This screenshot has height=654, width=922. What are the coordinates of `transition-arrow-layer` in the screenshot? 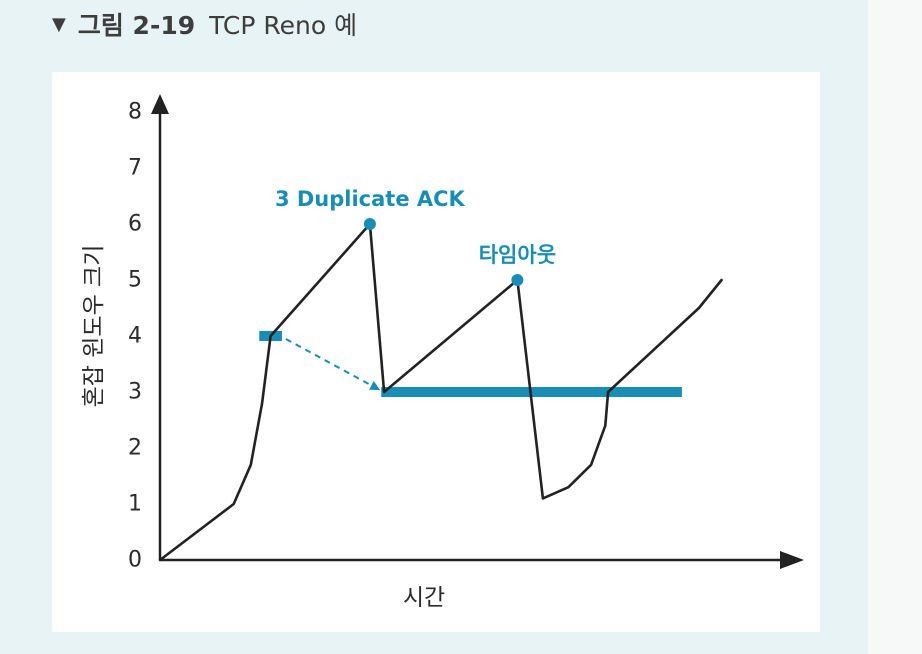 It's located at (333, 364).